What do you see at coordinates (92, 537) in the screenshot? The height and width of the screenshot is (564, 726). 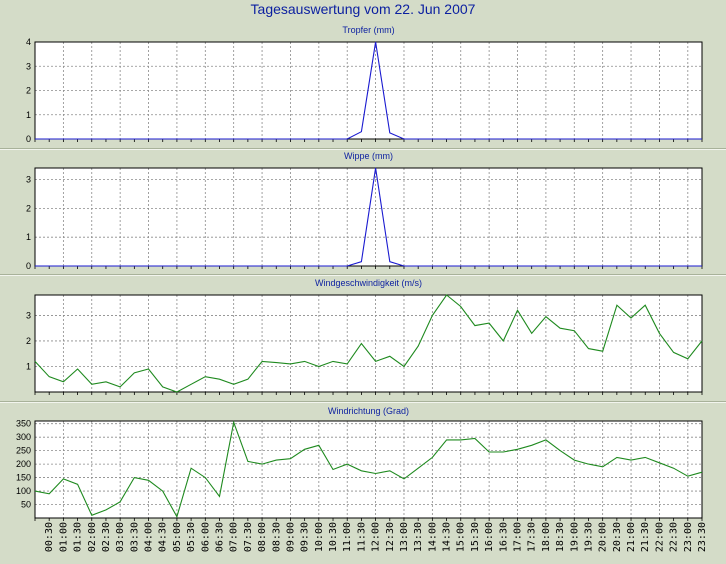 I see `x-tick-label: 02:00` at bounding box center [92, 537].